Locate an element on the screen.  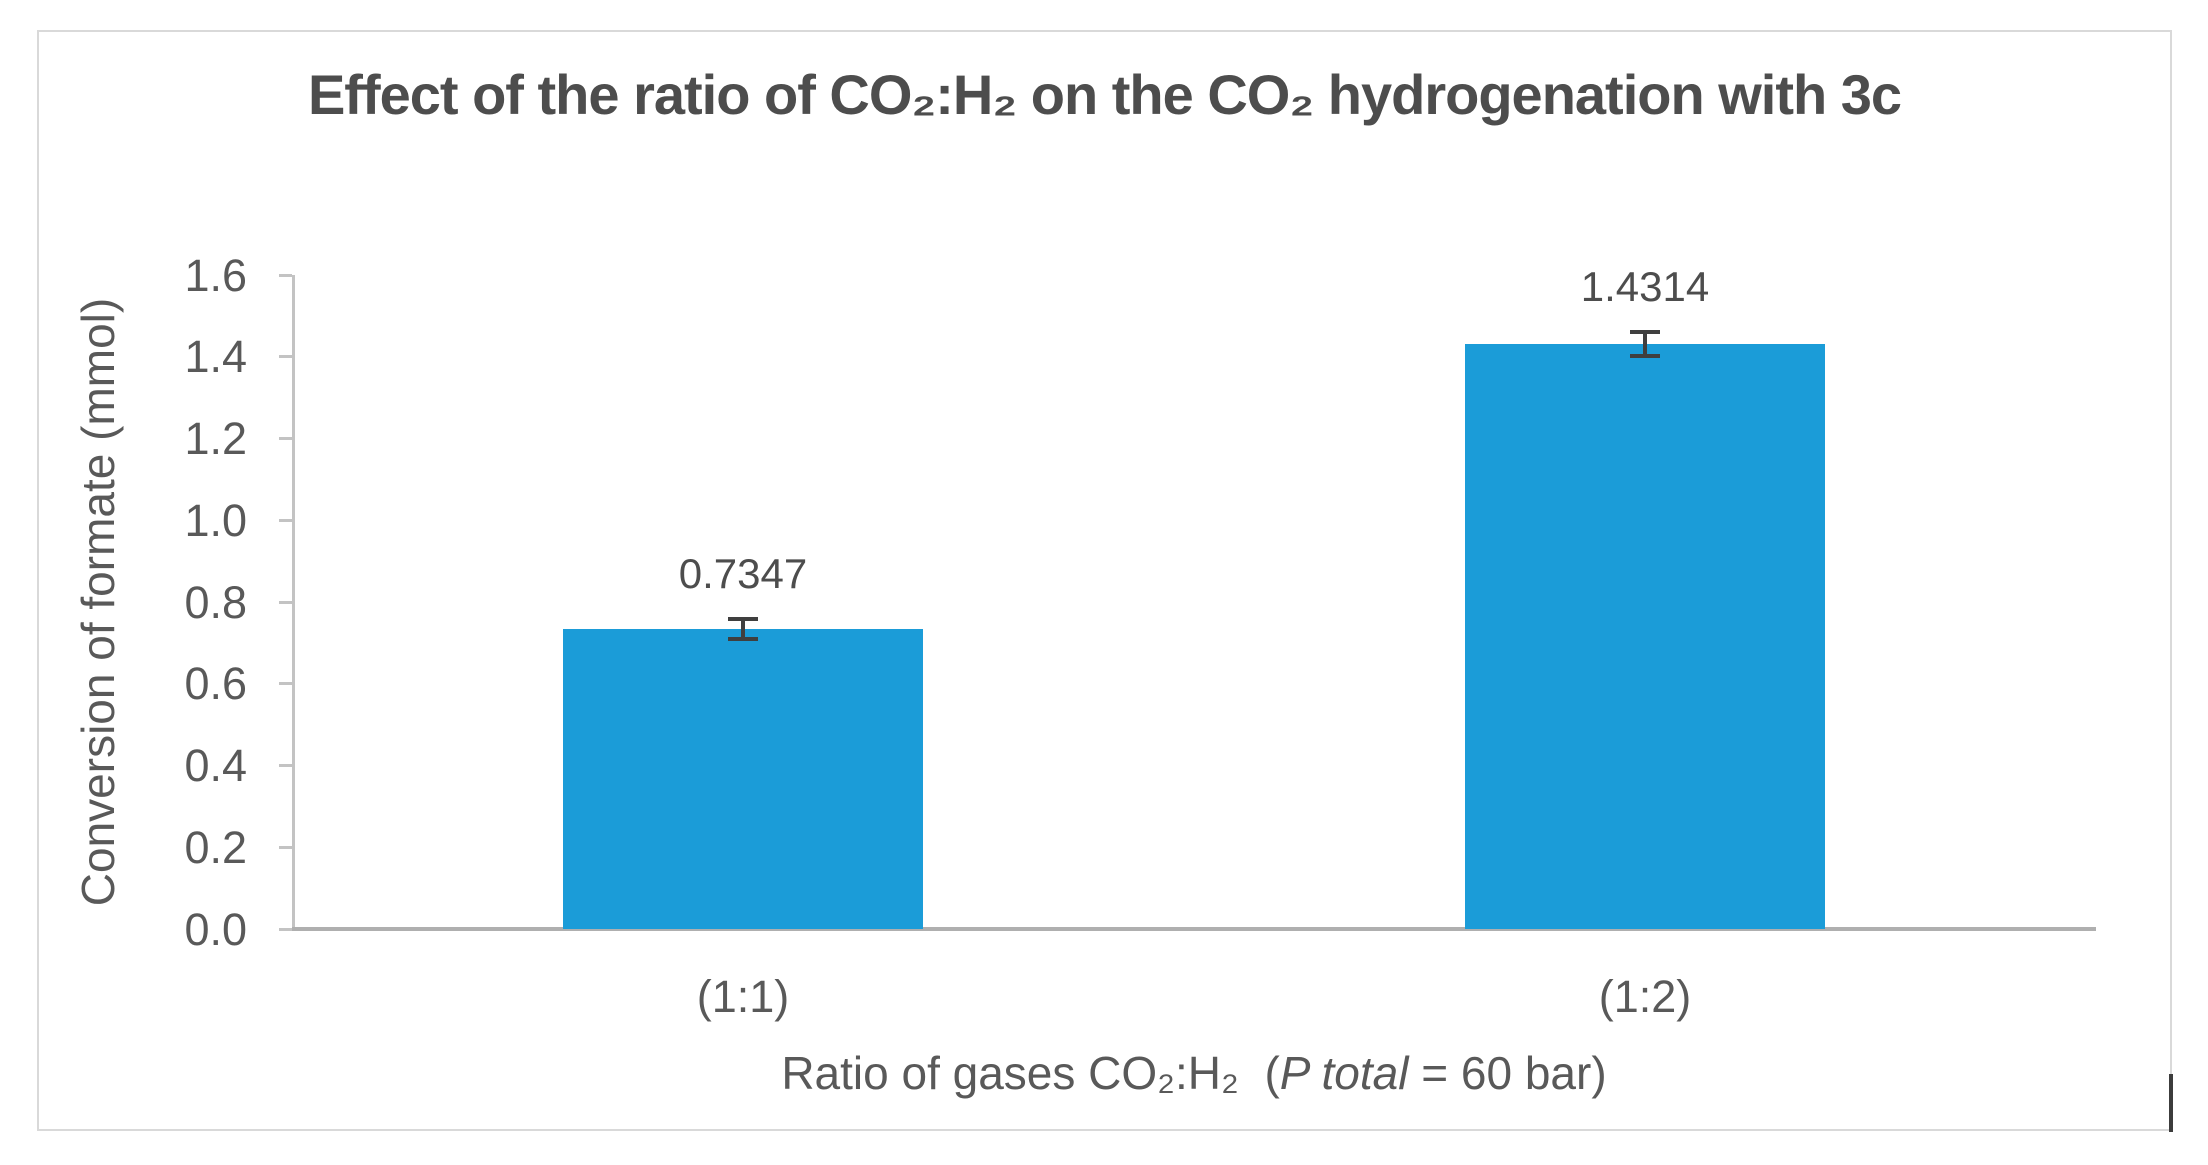
bar-value-label: 1.4314 is located at coordinates (1645, 286).